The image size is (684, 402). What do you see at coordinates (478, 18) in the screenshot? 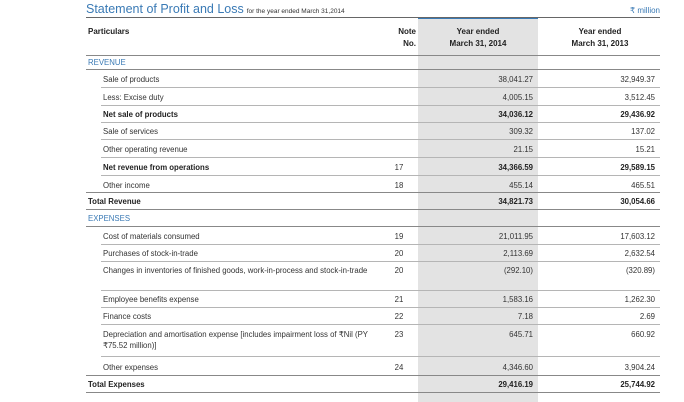
I see `current-year-column-accent` at bounding box center [478, 18].